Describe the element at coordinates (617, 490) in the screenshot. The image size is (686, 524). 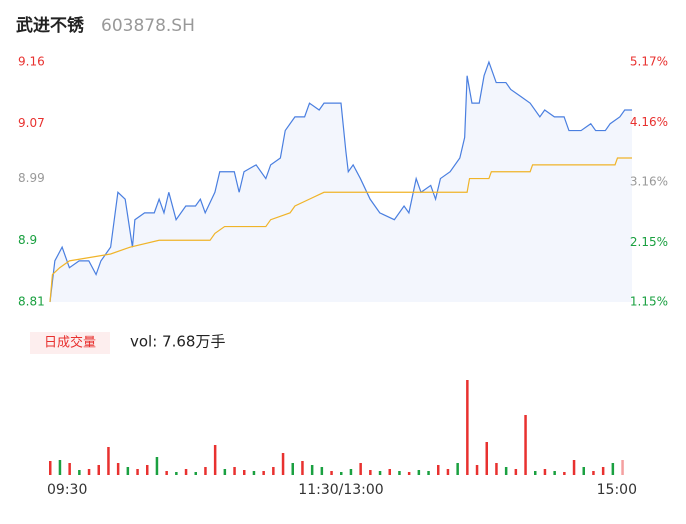
I see `x-tick-label: 15:00` at that location.